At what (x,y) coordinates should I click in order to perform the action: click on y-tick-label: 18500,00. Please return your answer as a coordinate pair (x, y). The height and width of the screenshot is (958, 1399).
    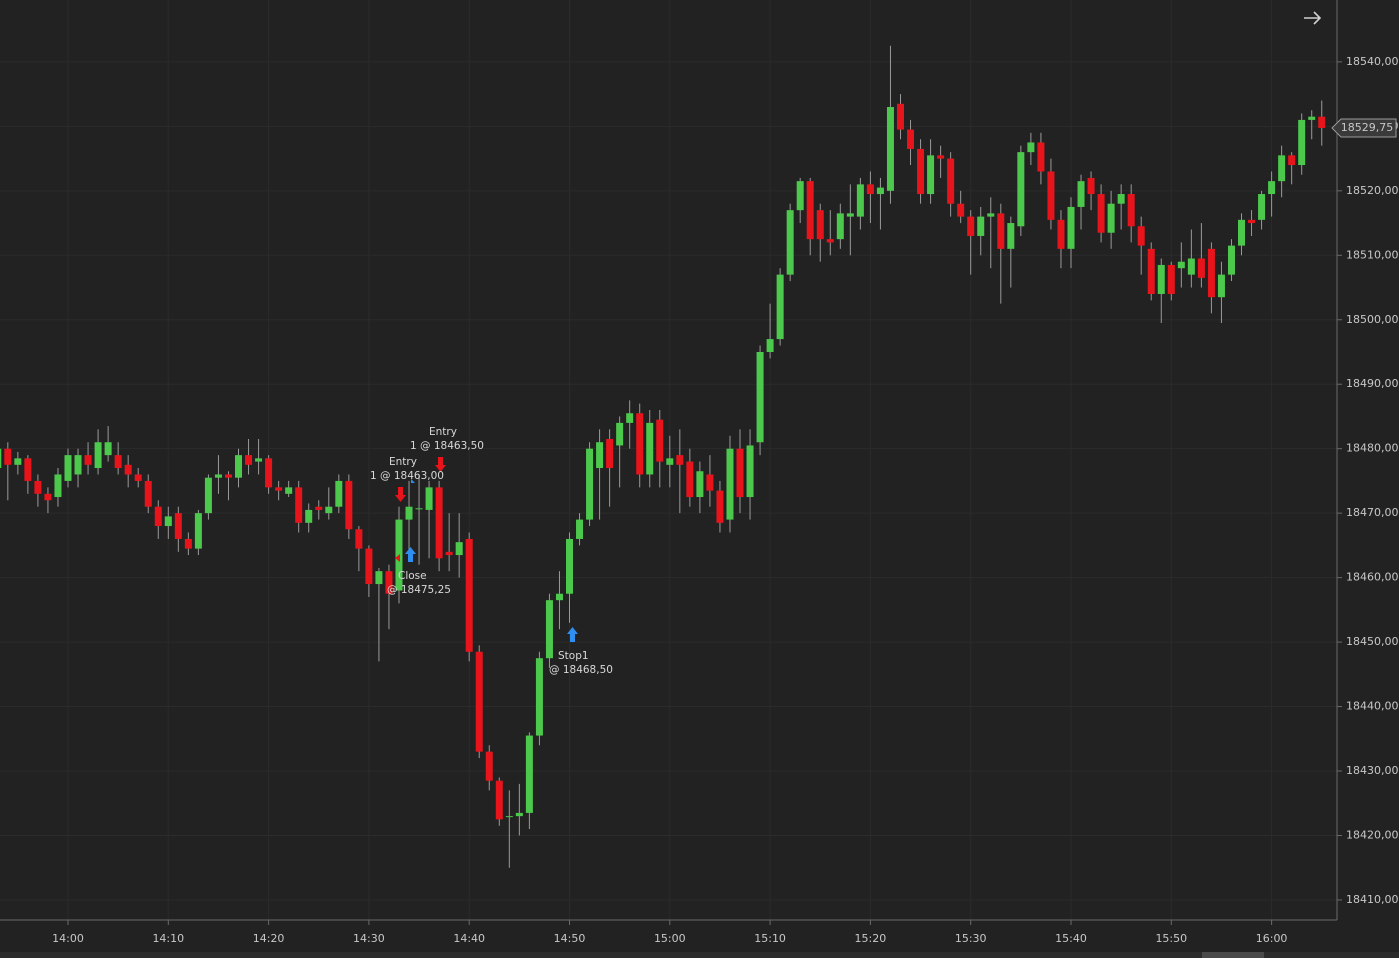
    Looking at the image, I should click on (1372, 319).